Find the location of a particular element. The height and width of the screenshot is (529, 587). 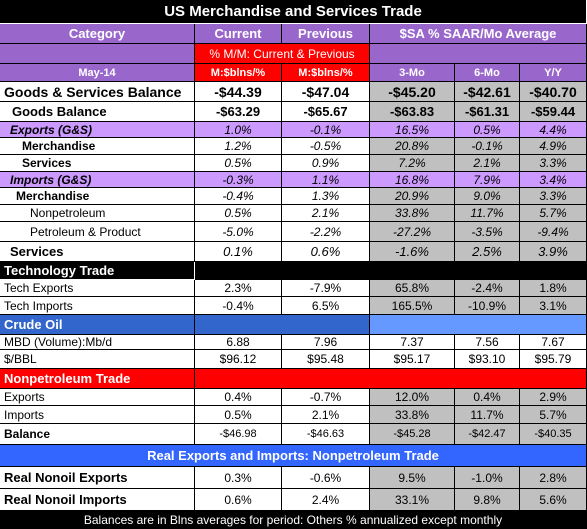

row-value: -$63.29 is located at coordinates (238, 112).